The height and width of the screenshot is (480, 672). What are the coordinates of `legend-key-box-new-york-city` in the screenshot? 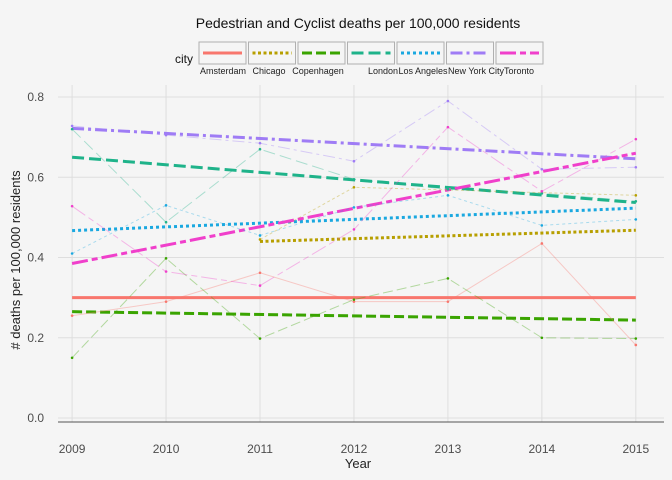 It's located at (470, 53).